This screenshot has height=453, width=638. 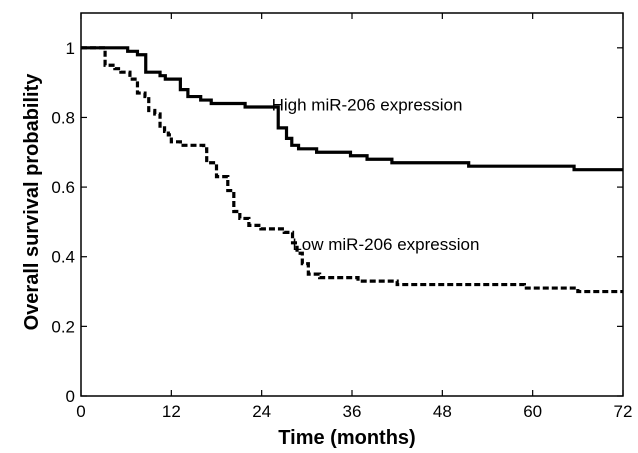 What do you see at coordinates (352, 411) in the screenshot?
I see `x-tick-label: 36` at bounding box center [352, 411].